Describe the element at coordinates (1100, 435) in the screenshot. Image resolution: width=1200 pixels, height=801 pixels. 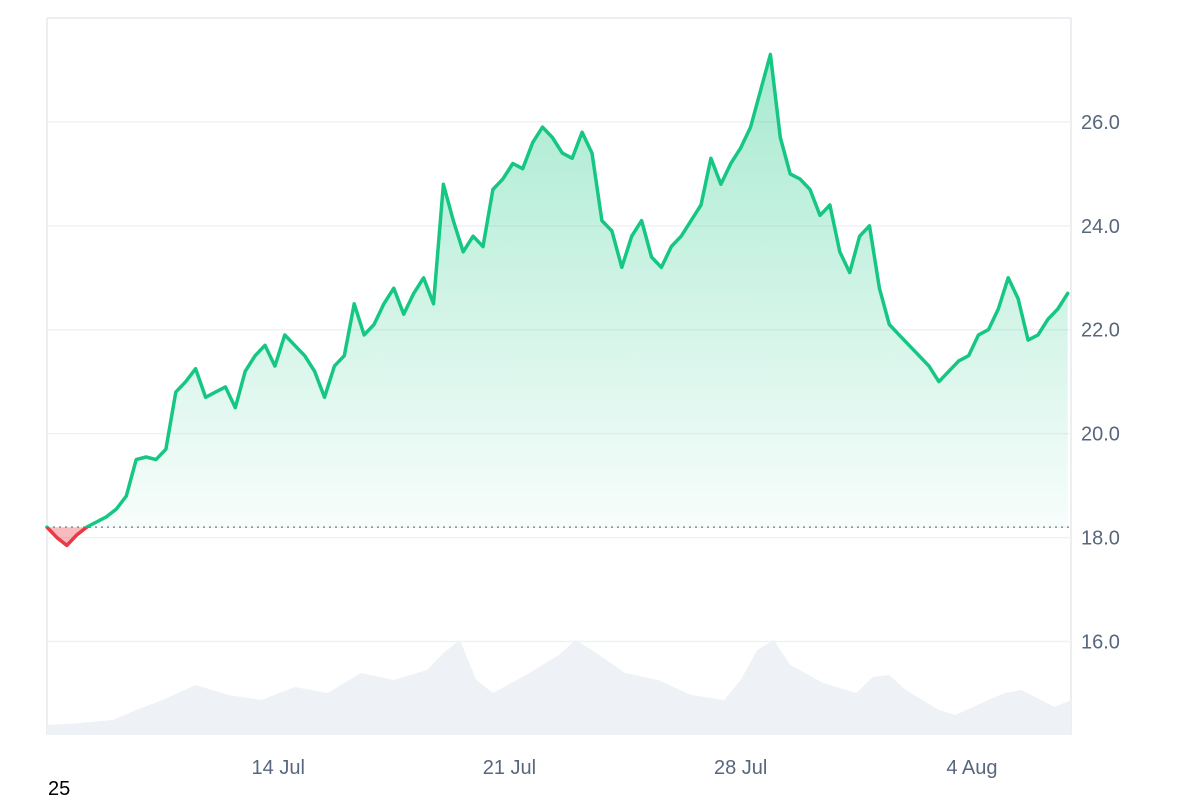
I see `y-tick-label: 20.0` at that location.